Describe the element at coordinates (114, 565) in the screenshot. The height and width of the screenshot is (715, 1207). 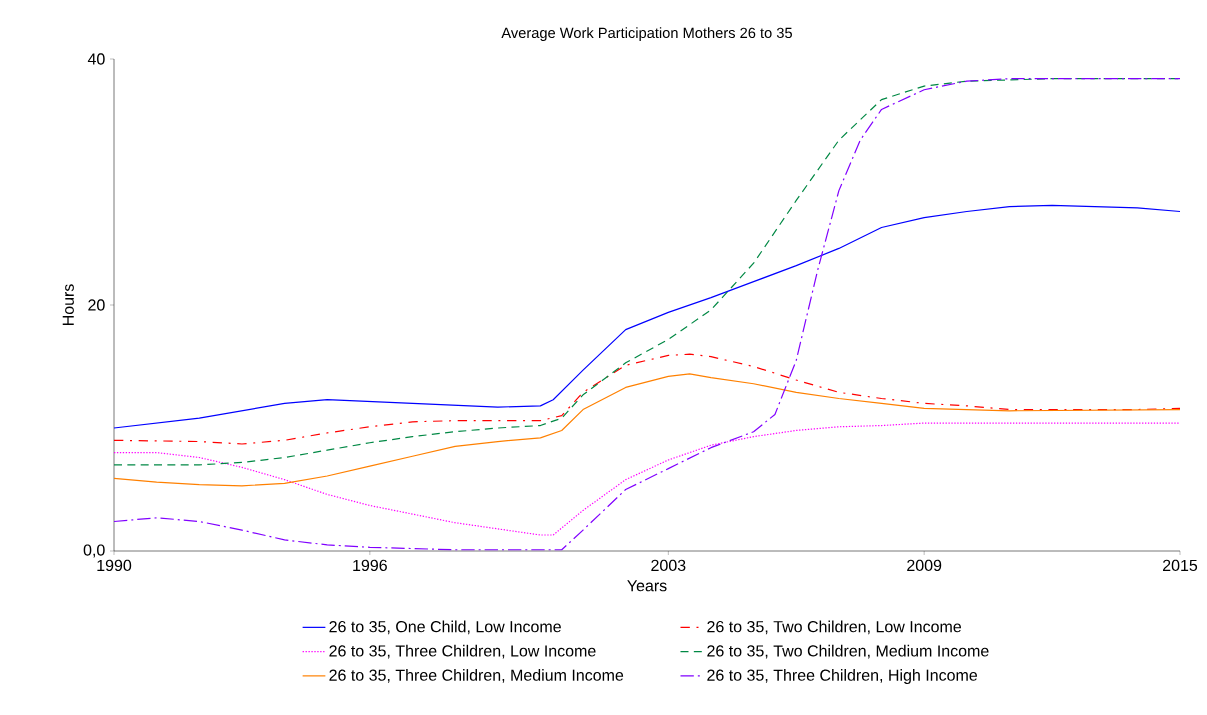
I see `x-tick-label: 1990` at that location.